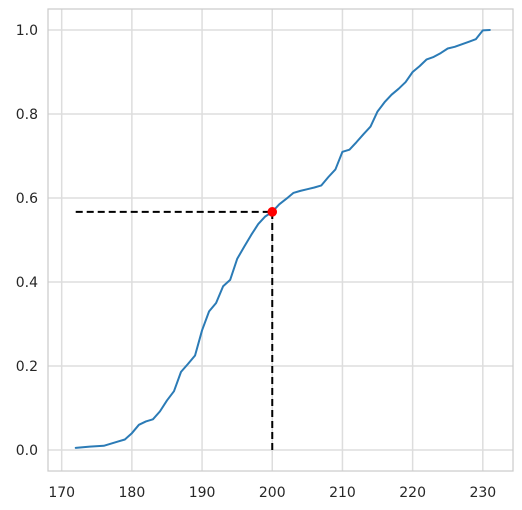 This screenshot has height=510, width=522. What do you see at coordinates (132, 493) in the screenshot?
I see `x-tick-label: 180` at bounding box center [132, 493].